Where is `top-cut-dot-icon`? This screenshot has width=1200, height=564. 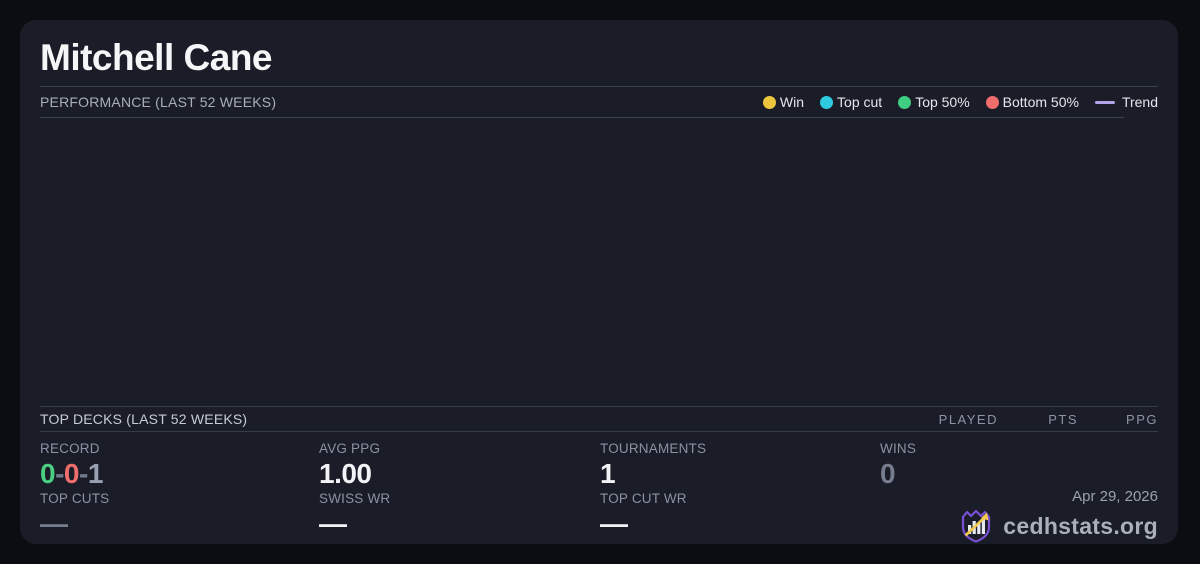
top-cut-dot-icon is located at coordinates (827, 102).